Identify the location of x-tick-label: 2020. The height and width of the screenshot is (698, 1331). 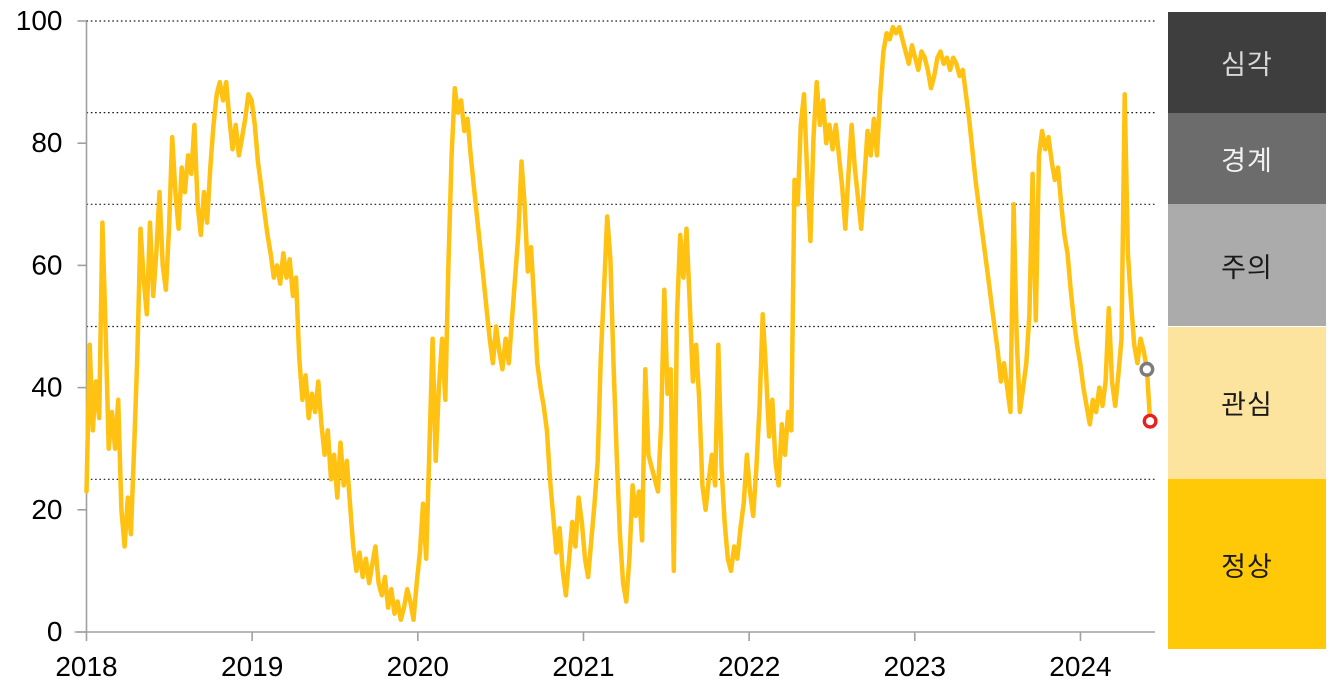
(418, 666).